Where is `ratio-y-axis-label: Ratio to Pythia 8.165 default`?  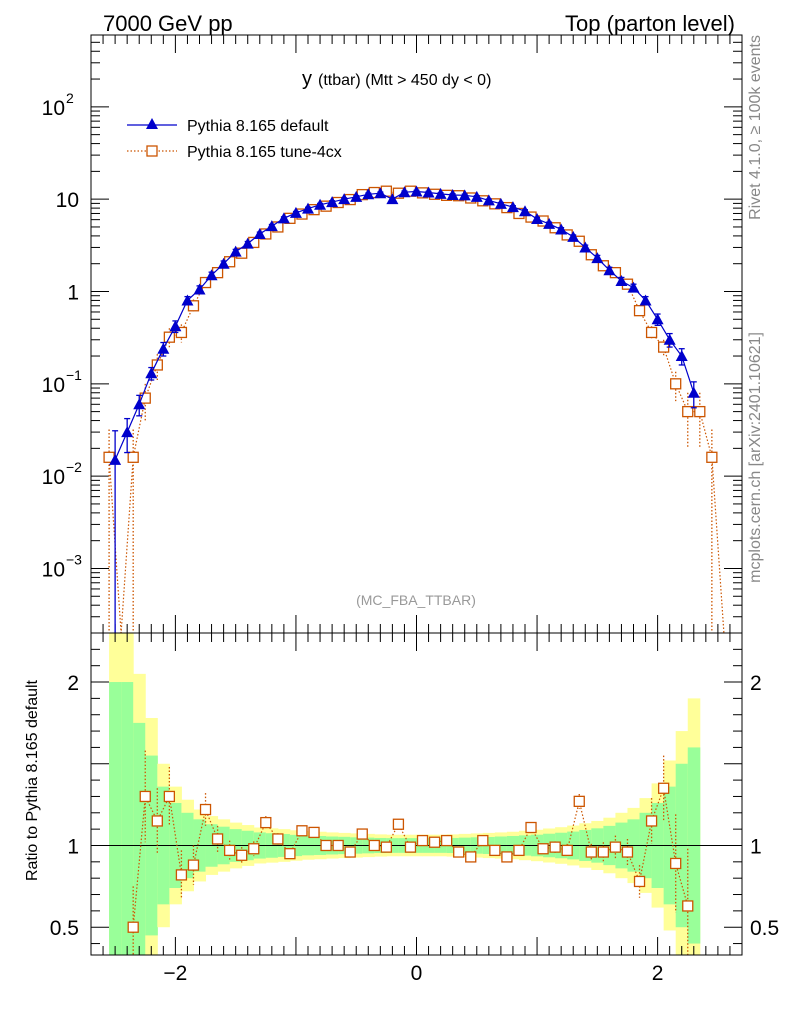
ratio-y-axis-label: Ratio to Pythia 8.165 default is located at coordinates (32, 780).